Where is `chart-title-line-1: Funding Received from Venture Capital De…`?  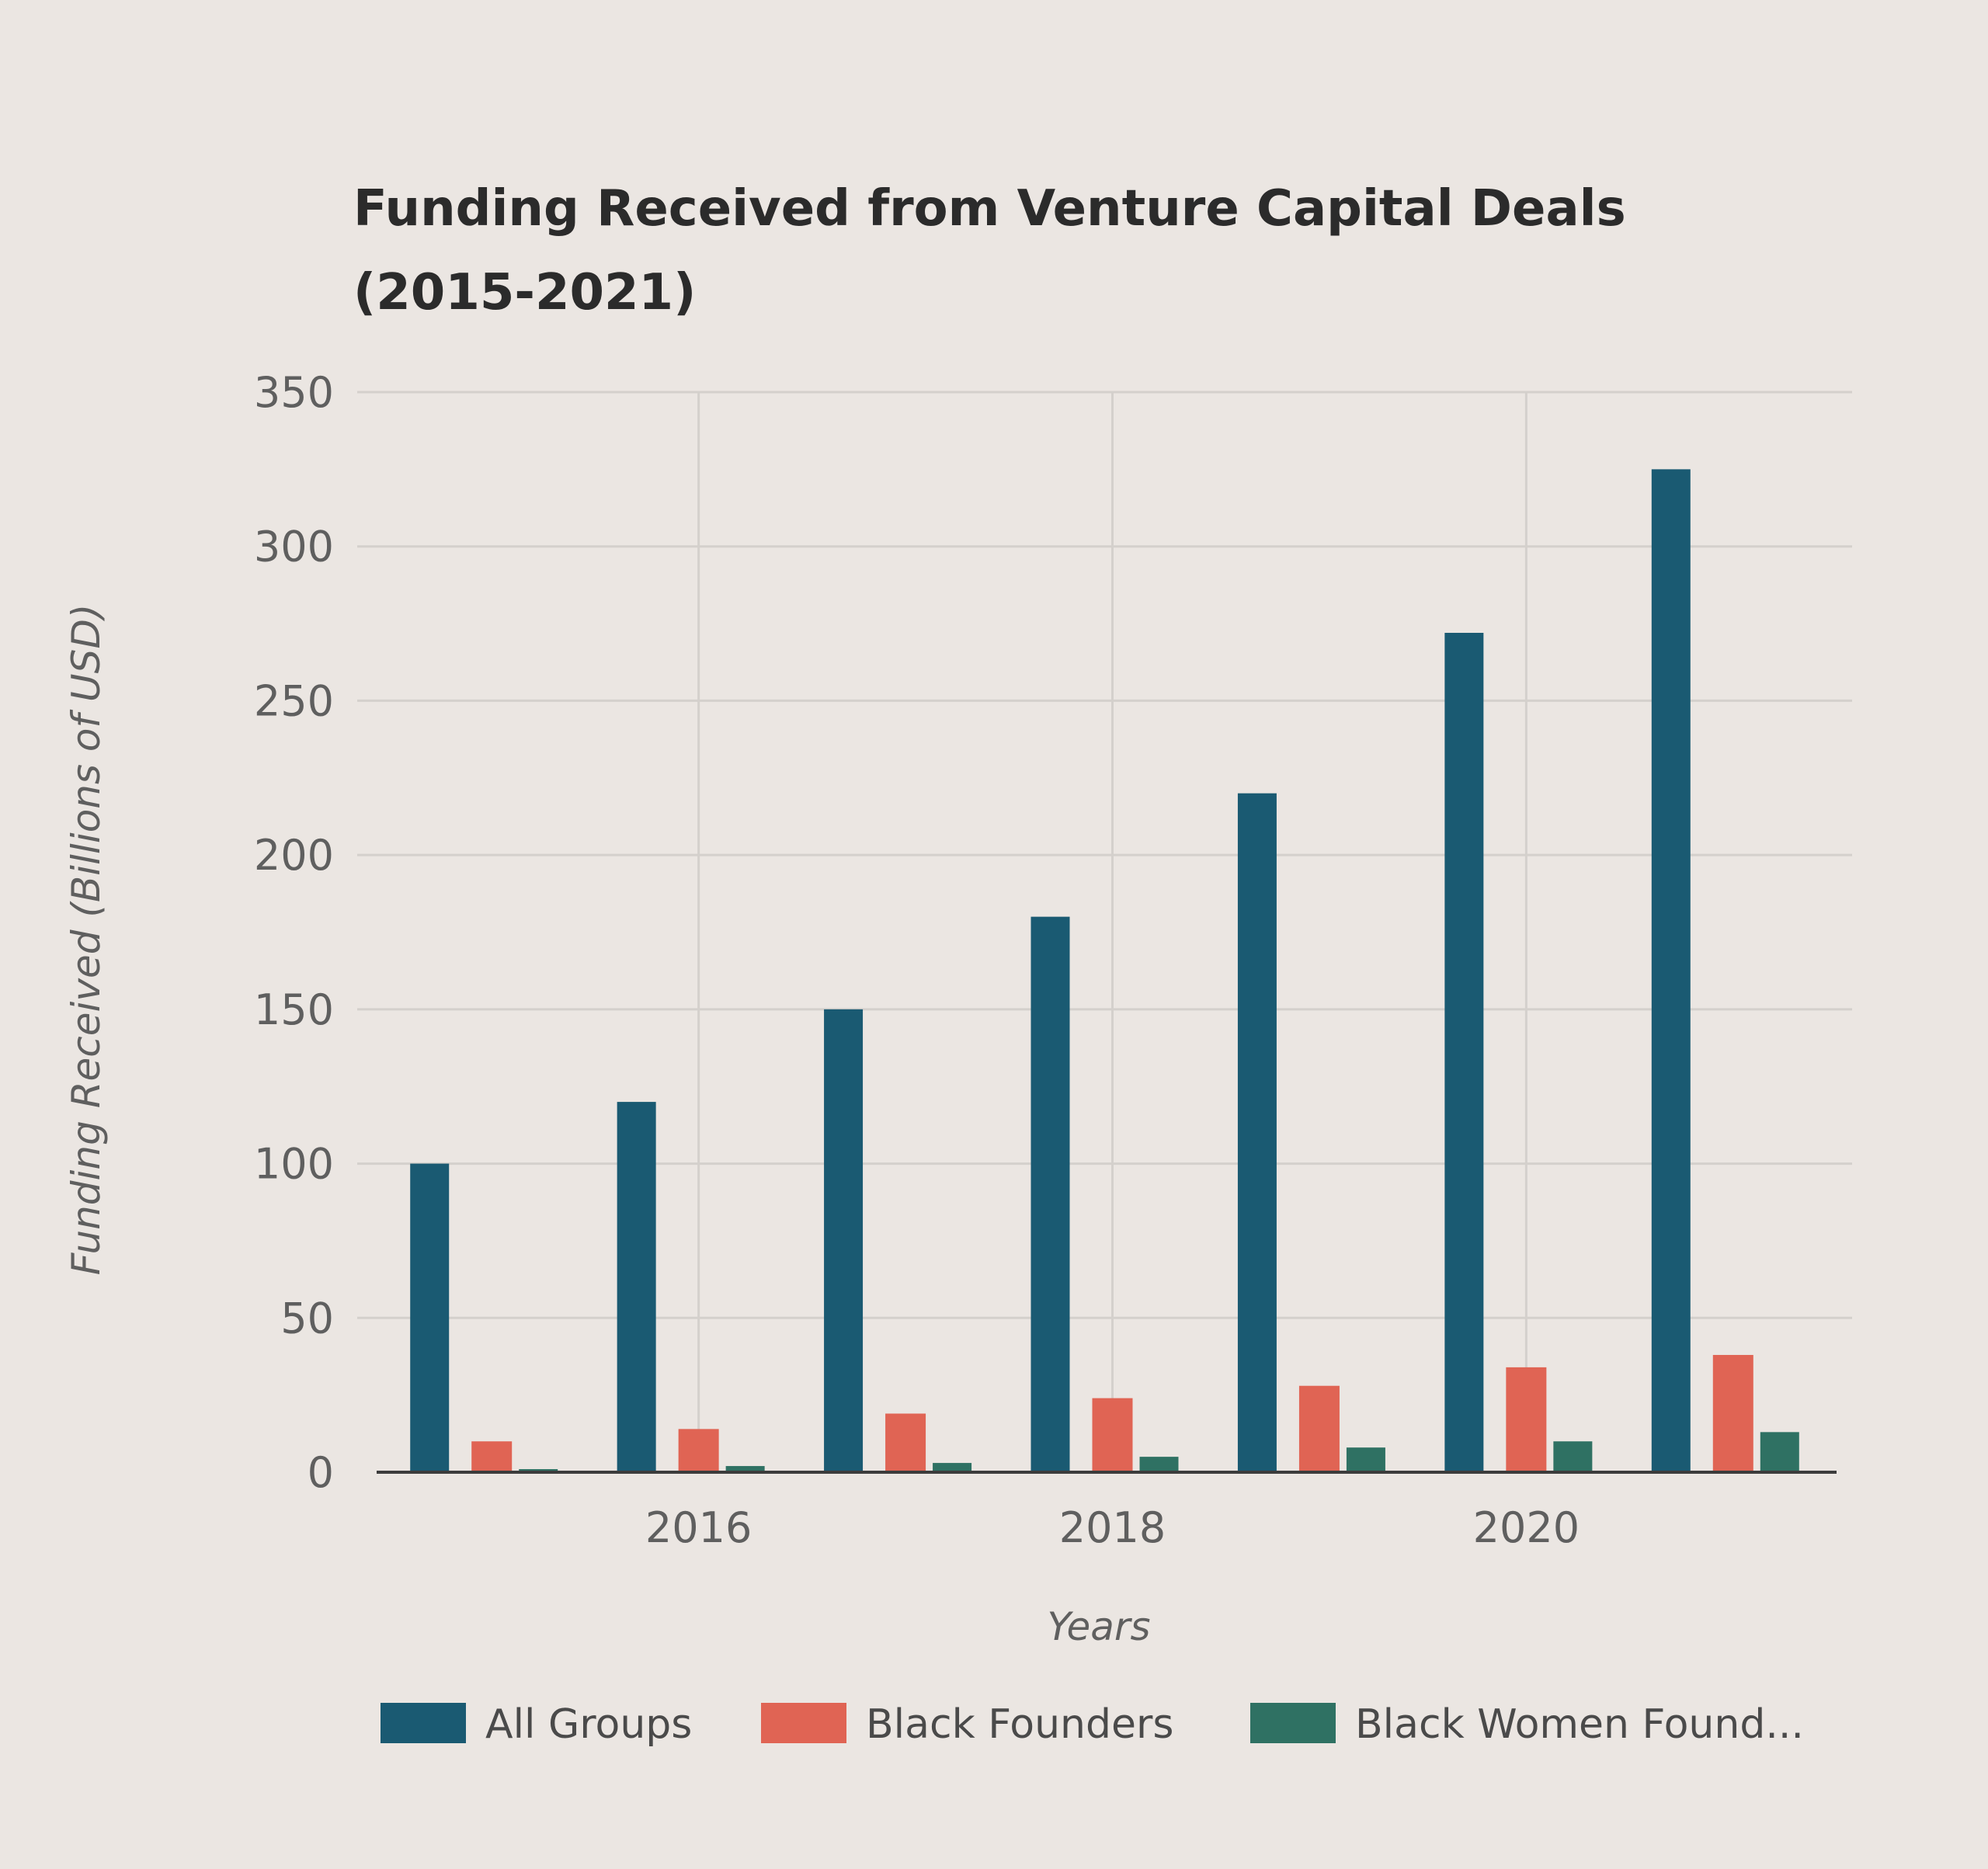 chart-title-line-1: Funding Received from Venture Capital De… is located at coordinates (990, 209).